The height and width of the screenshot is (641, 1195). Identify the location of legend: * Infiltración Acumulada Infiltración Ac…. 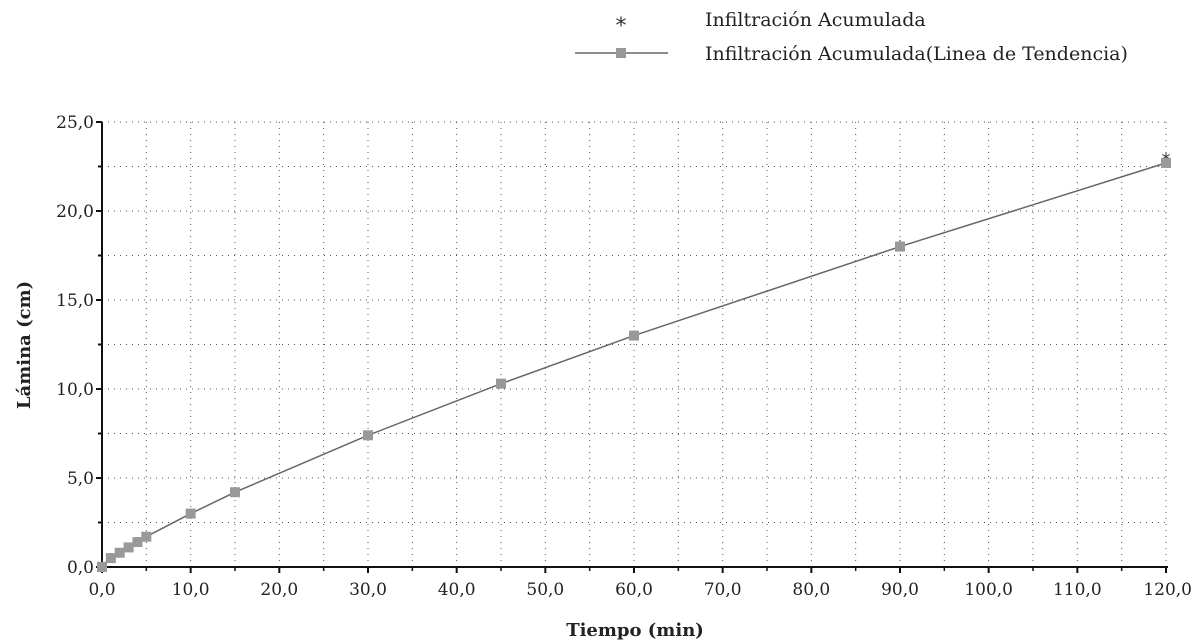
(851, 37).